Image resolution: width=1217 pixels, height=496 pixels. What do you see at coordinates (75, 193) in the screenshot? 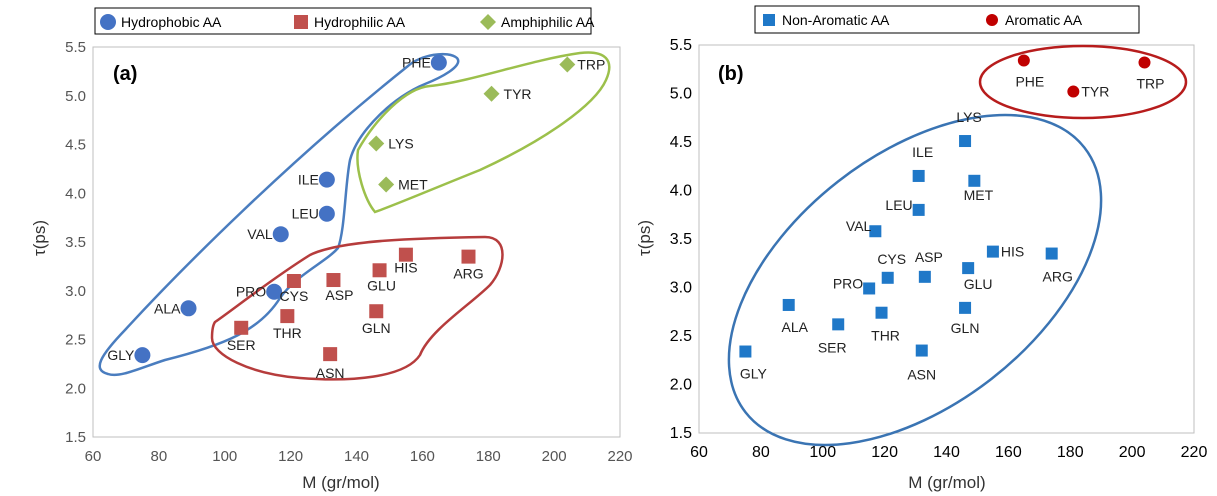
I see `y-tick-label-a: 4.0` at bounding box center [75, 193].